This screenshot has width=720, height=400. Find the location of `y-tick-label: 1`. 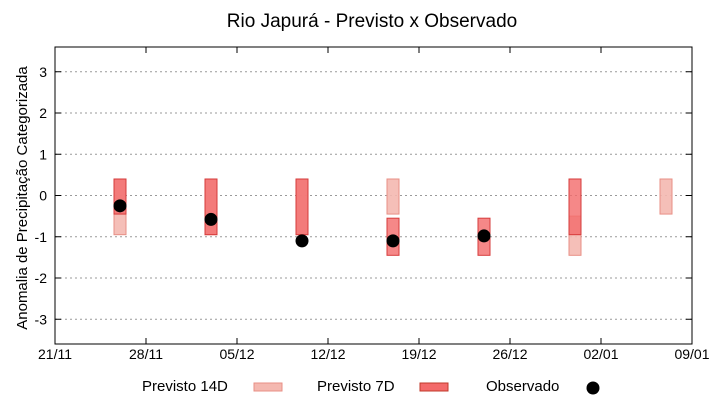

y-tick-label: 1 is located at coordinates (43, 154).